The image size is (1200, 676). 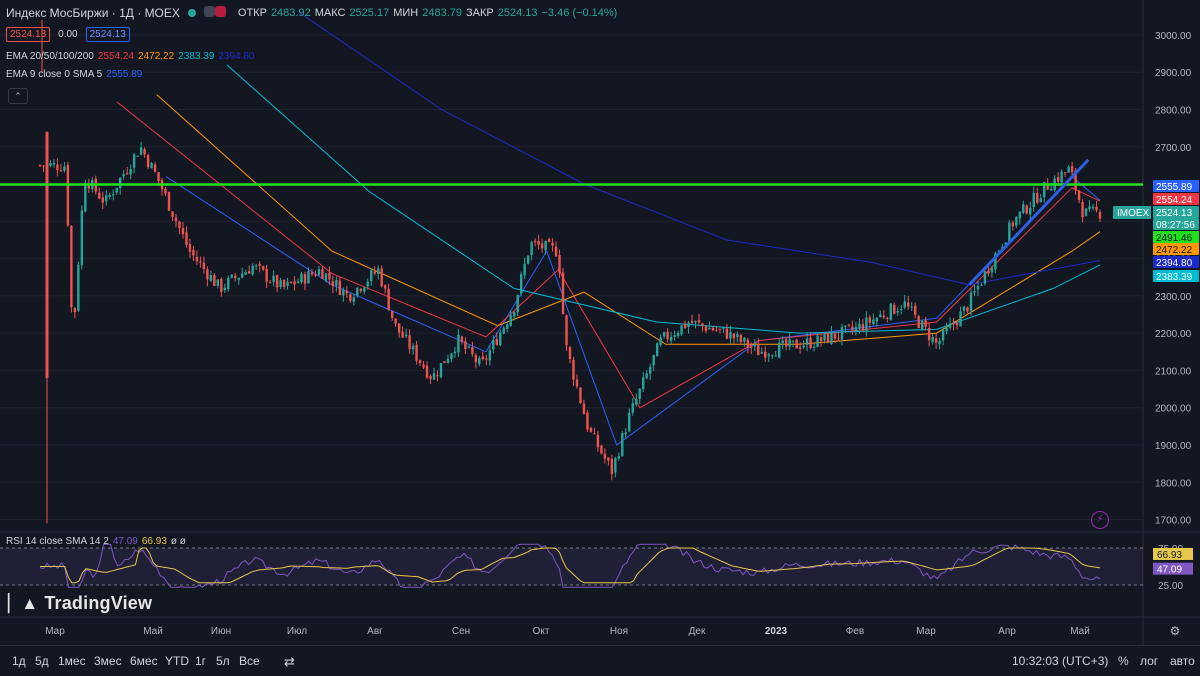 What do you see at coordinates (1173, 568) in the screenshot?
I see `rsi-tag` at bounding box center [1173, 568].